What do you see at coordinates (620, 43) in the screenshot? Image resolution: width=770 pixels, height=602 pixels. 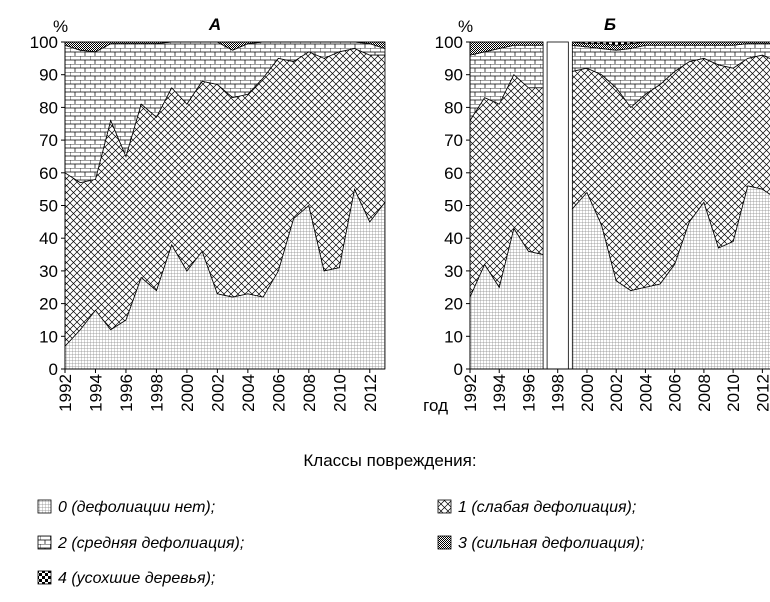 I see `area` at bounding box center [620, 43].